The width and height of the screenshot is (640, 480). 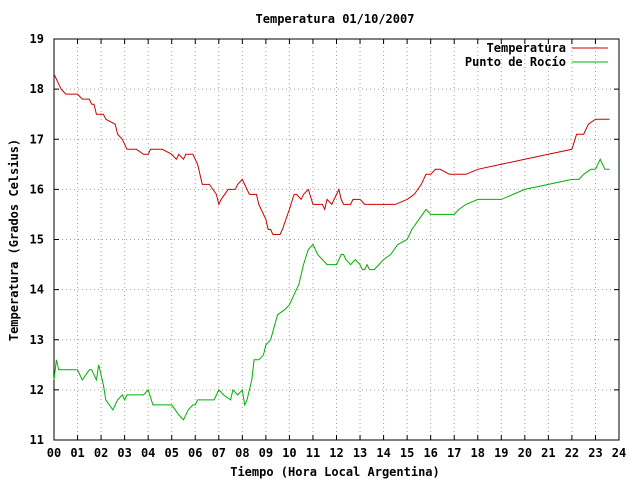 I want to click on x-tick-label: 24, so click(x=619, y=453).